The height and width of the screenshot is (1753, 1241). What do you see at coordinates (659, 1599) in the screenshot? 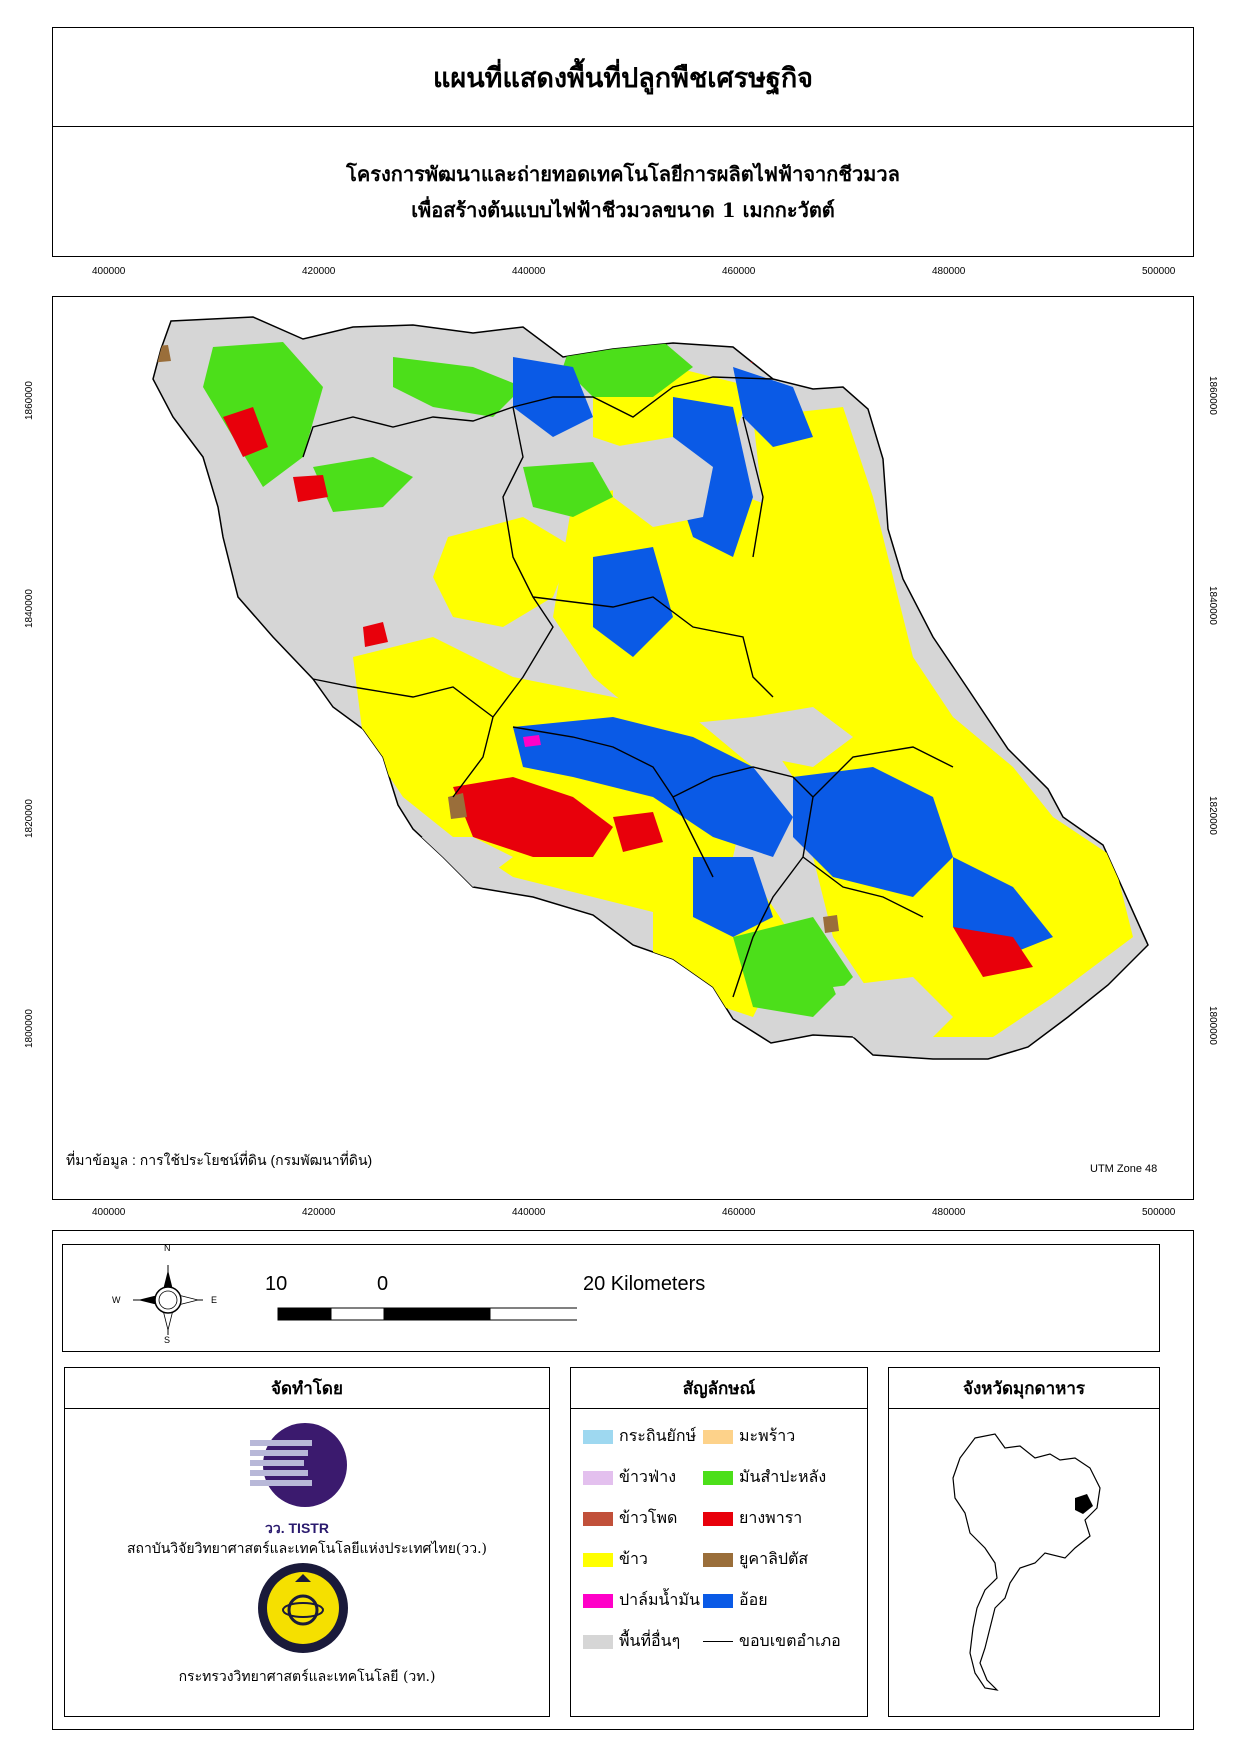
I see `legend-label: ปาล์มน้ำมัน` at bounding box center [659, 1599].